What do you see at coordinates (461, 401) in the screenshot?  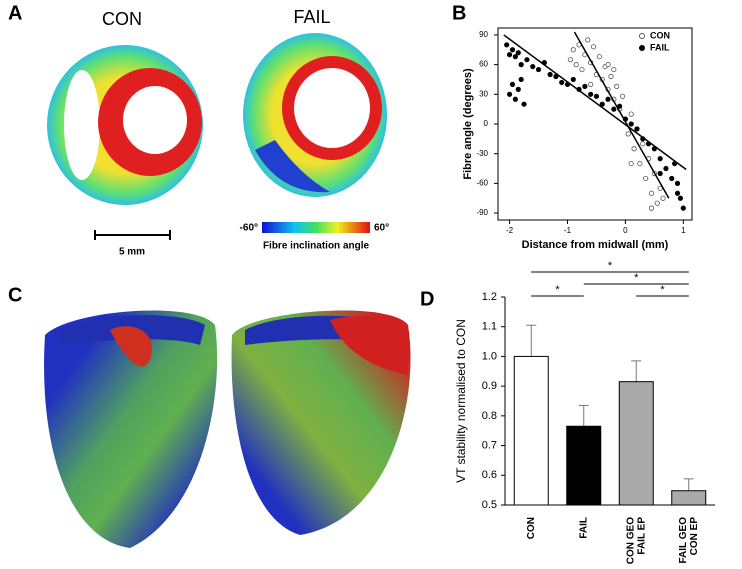 I see `y-axis-label: VT stability normalised to CON` at bounding box center [461, 401].